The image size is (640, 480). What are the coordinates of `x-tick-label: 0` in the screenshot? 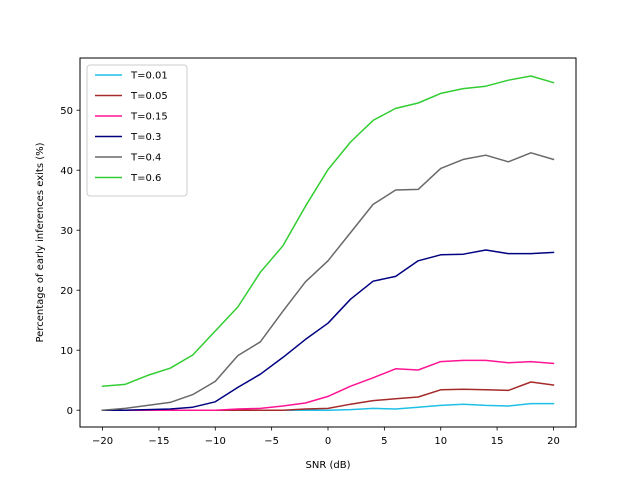 It's located at (328, 441).